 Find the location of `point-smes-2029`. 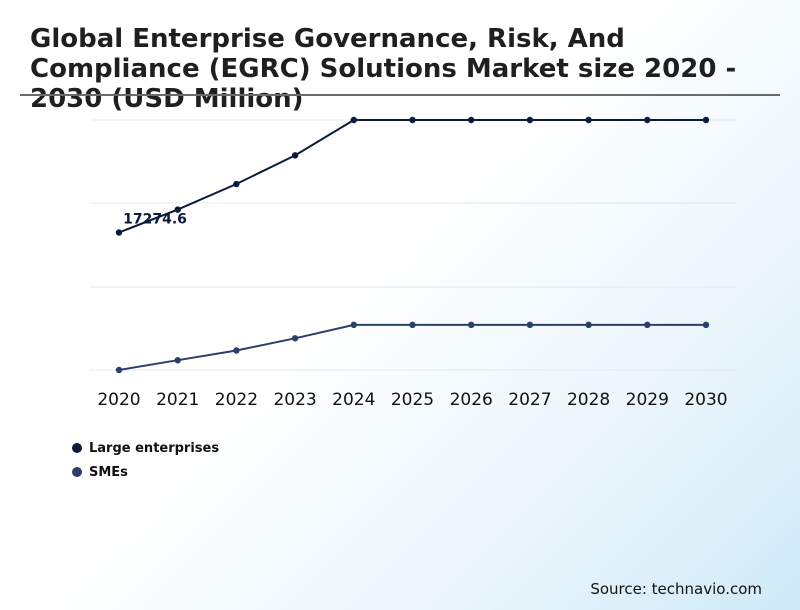

point-smes-2029 is located at coordinates (647, 325).